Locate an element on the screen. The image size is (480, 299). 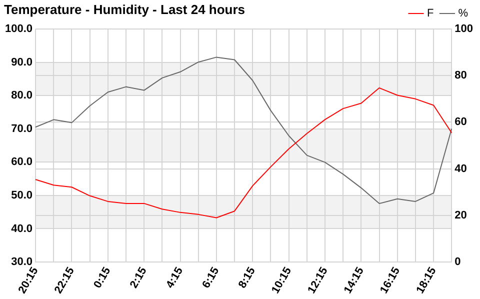
y2-tick-label: 0 is located at coordinates (457, 262).